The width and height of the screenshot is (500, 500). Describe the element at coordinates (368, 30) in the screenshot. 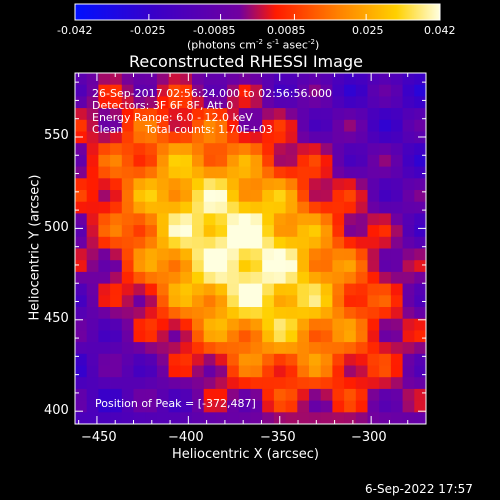

I see `colorbar-tick-label: 0.025` at that location.